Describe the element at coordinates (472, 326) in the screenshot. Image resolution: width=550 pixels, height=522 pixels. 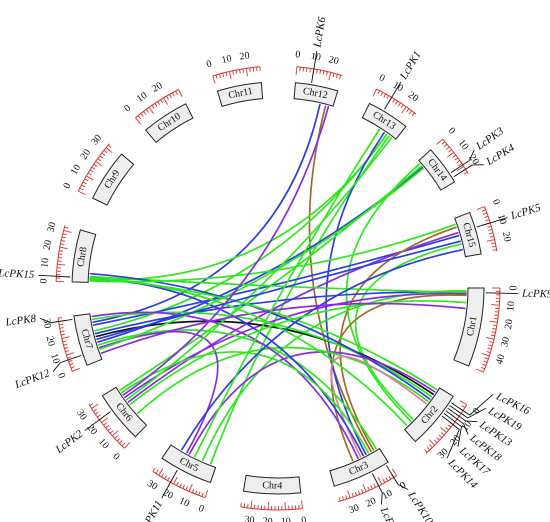
I see `chromosome-label: Chr1` at that location.